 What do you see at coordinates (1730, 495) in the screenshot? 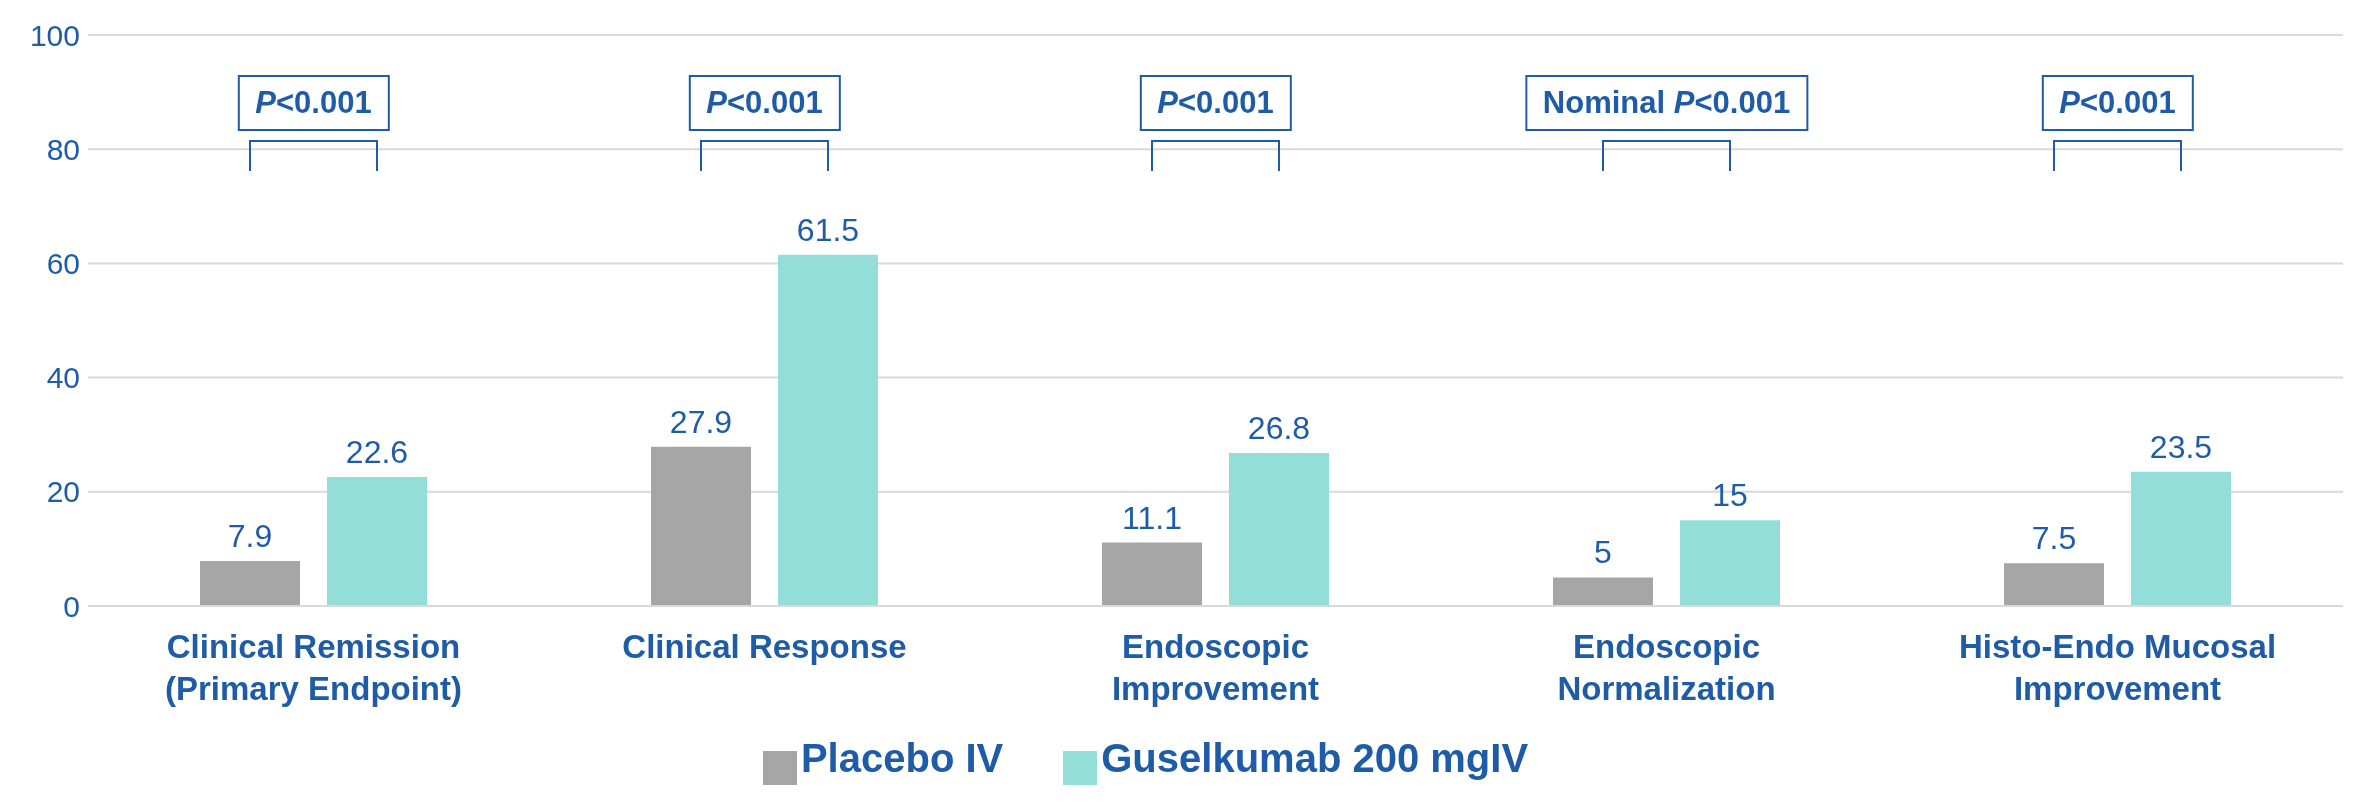
I see `data-label: 15` at bounding box center [1730, 495].